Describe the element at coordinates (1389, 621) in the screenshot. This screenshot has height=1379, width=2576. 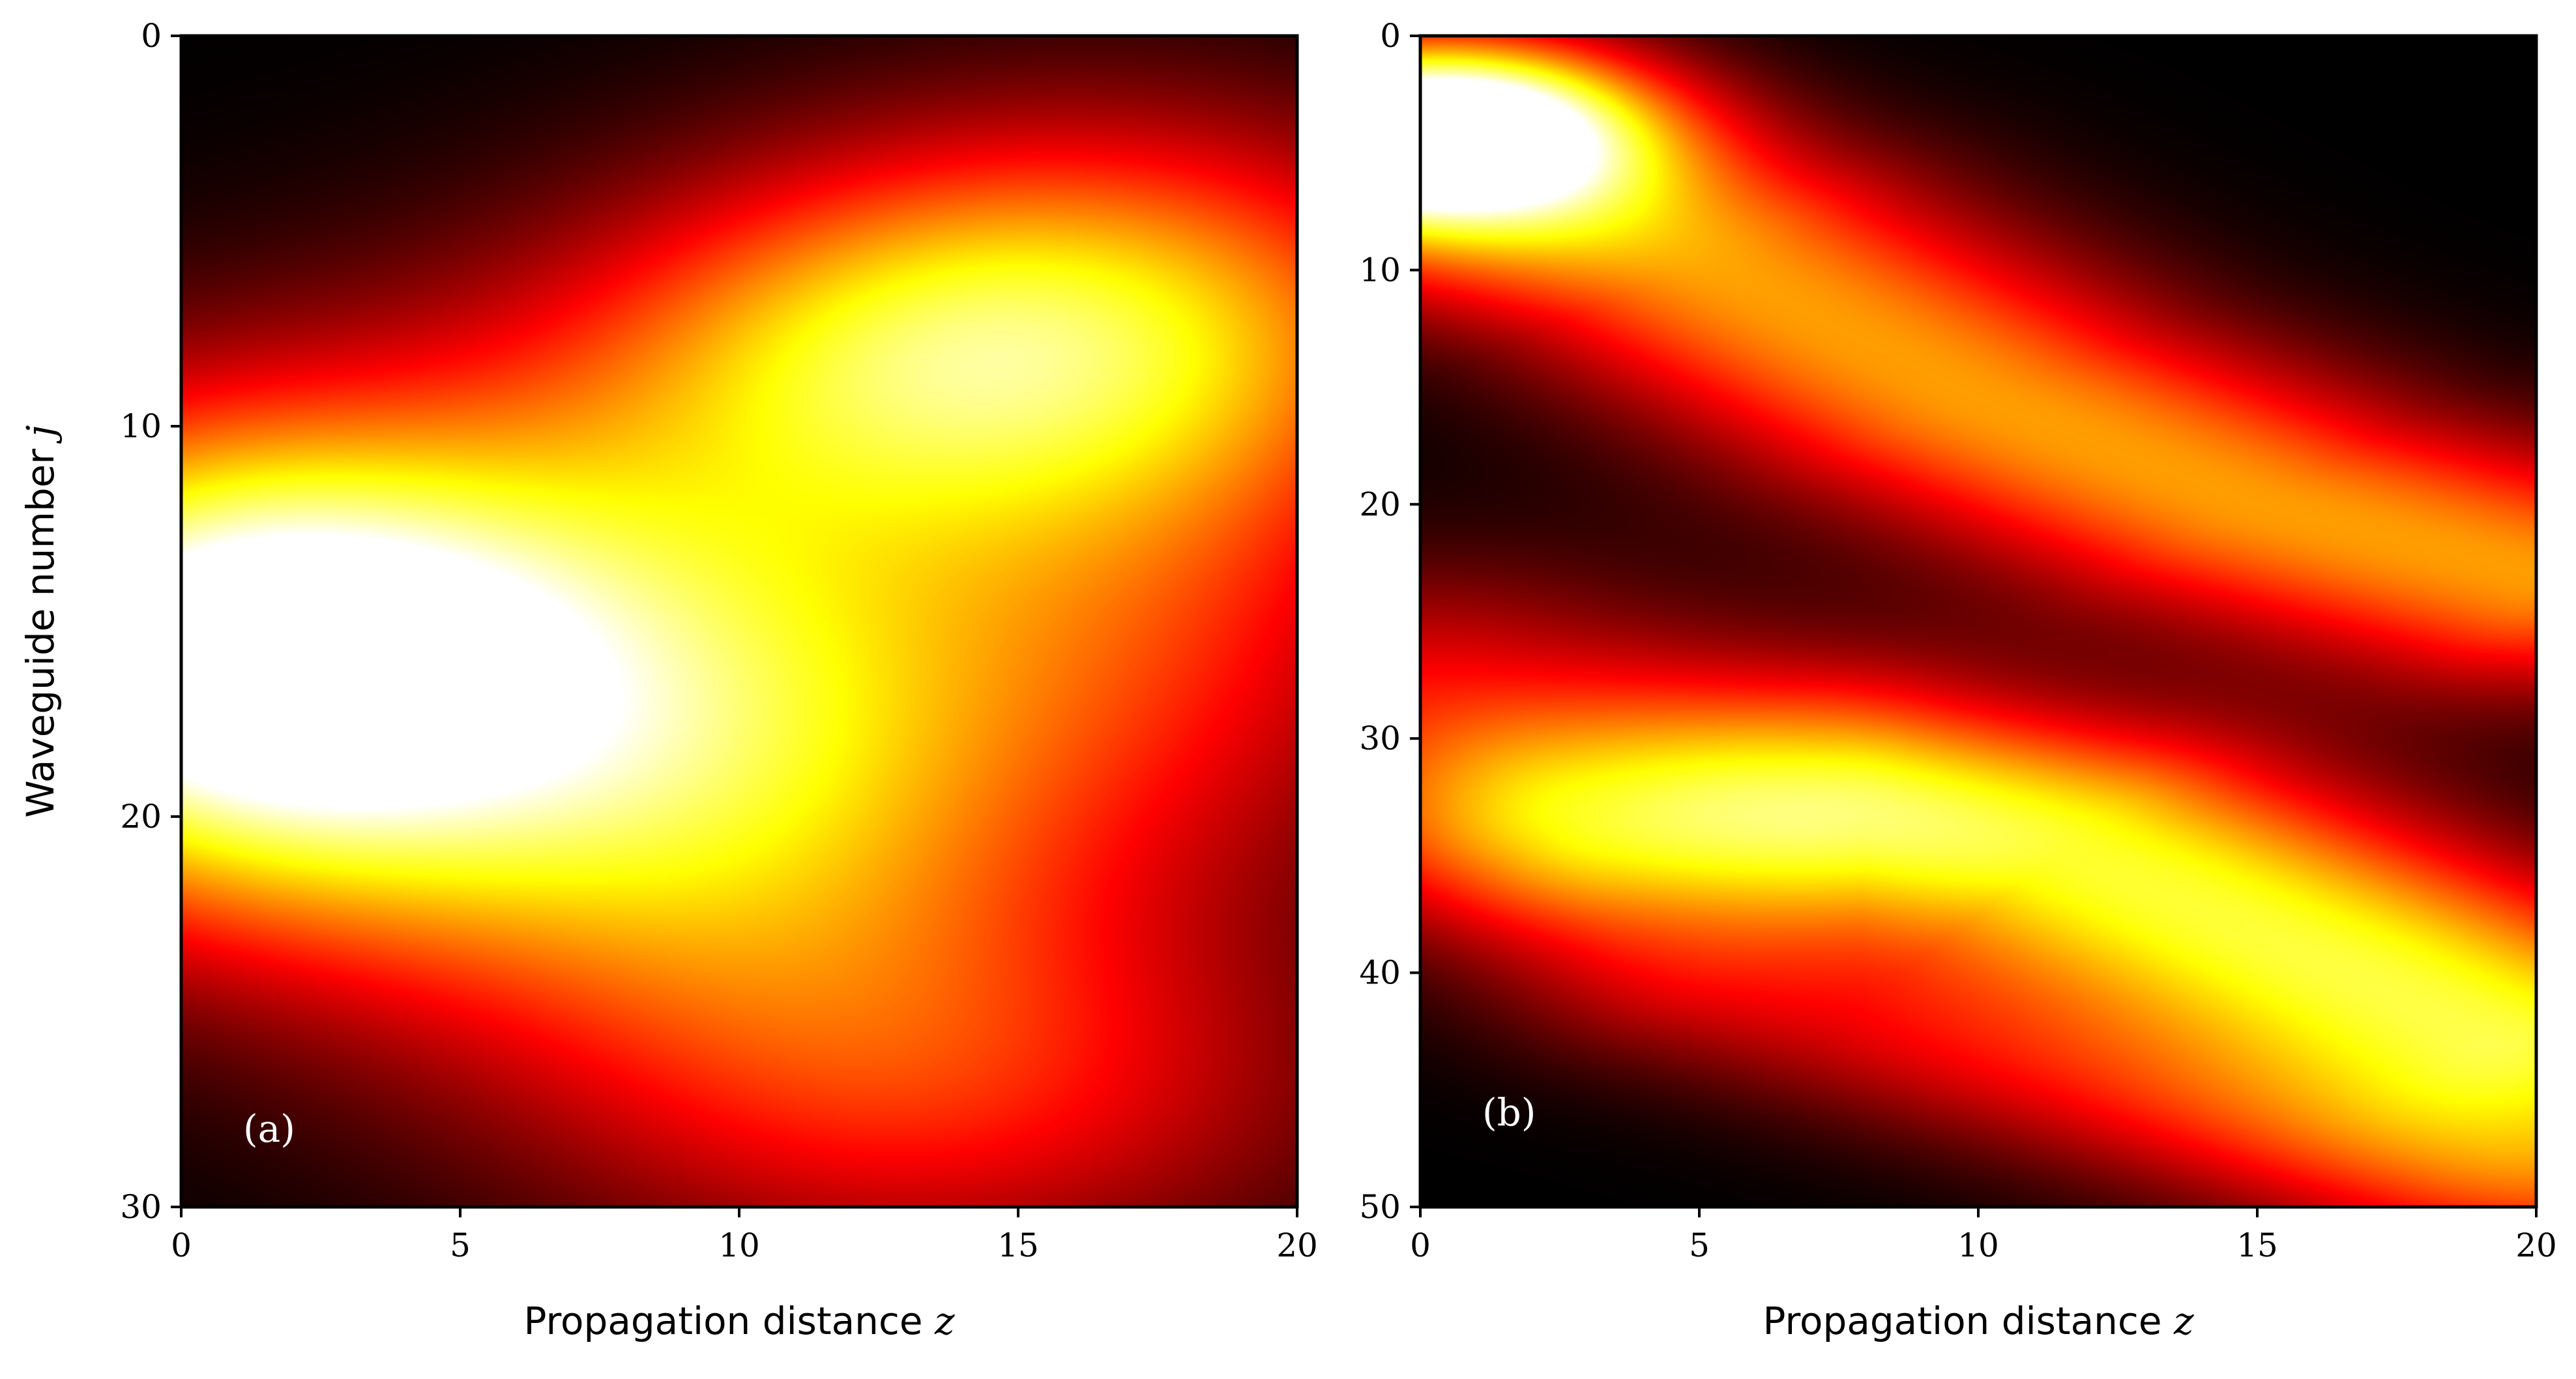
I see `axes-b-yticks: 0 10 20 30 40 50` at that location.